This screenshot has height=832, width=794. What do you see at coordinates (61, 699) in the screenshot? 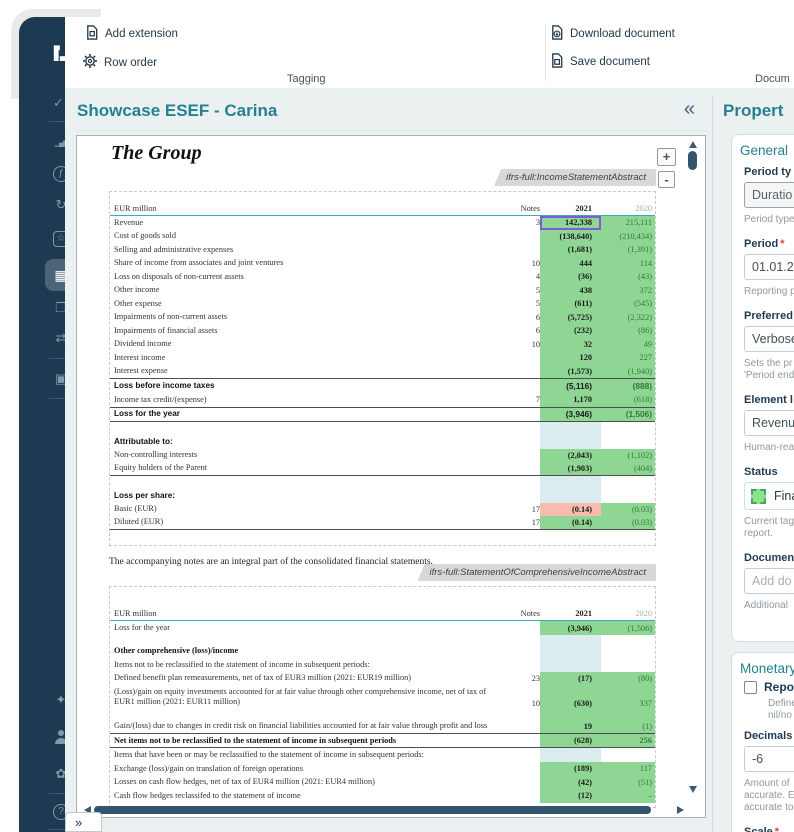
I see `ai-sparkle-icon: ✦` at bounding box center [61, 699].